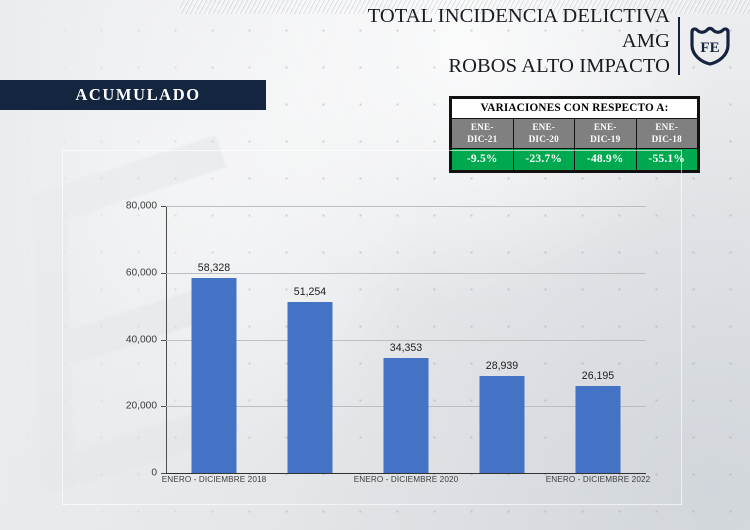 The height and width of the screenshot is (530, 750). I want to click on top-hatch-pattern, so click(465, 7).